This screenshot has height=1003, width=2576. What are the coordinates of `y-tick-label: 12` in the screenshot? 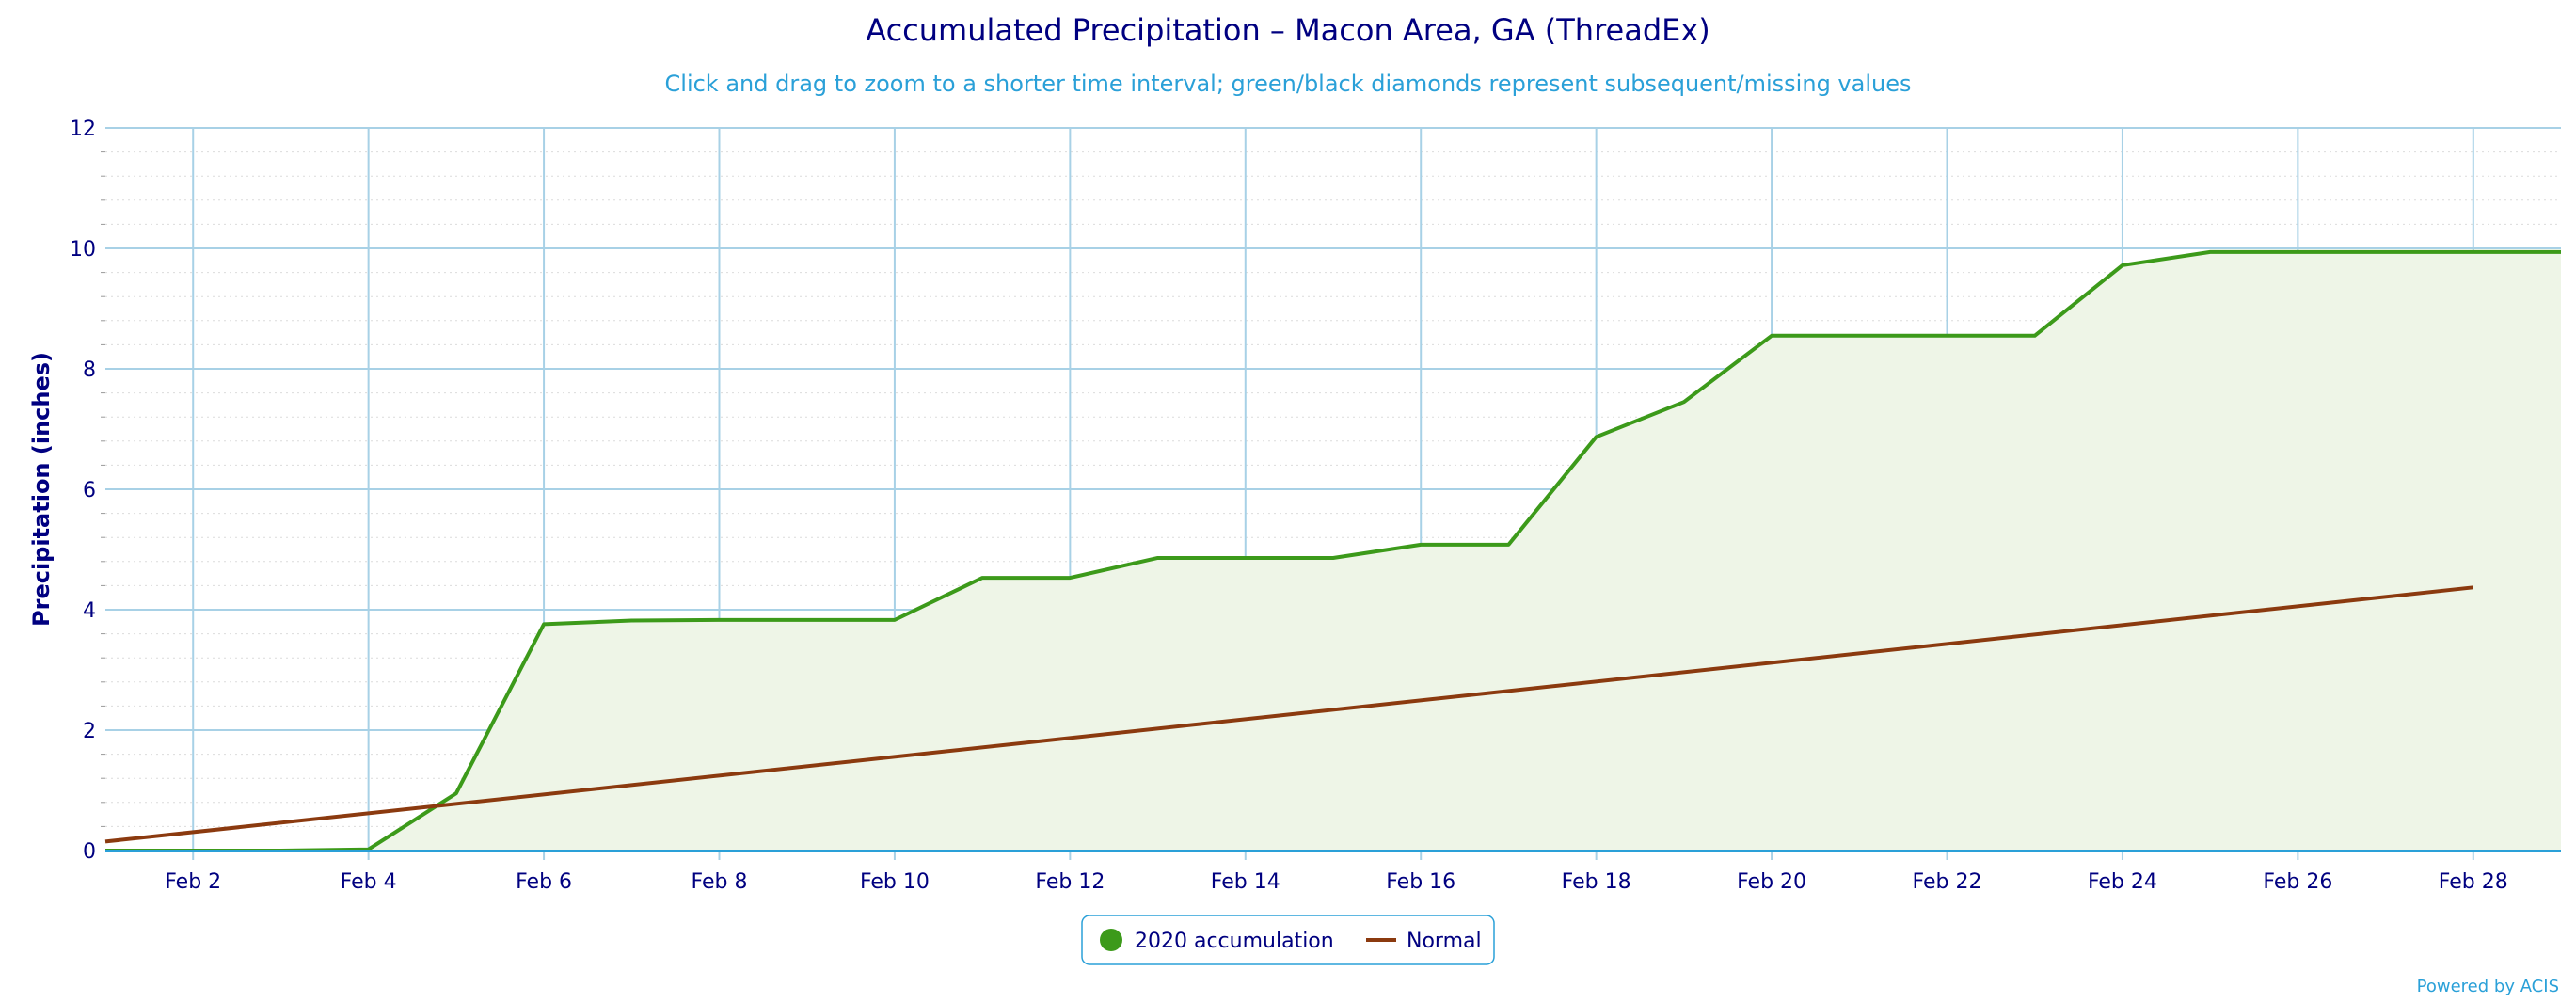 It's located at (83, 129).